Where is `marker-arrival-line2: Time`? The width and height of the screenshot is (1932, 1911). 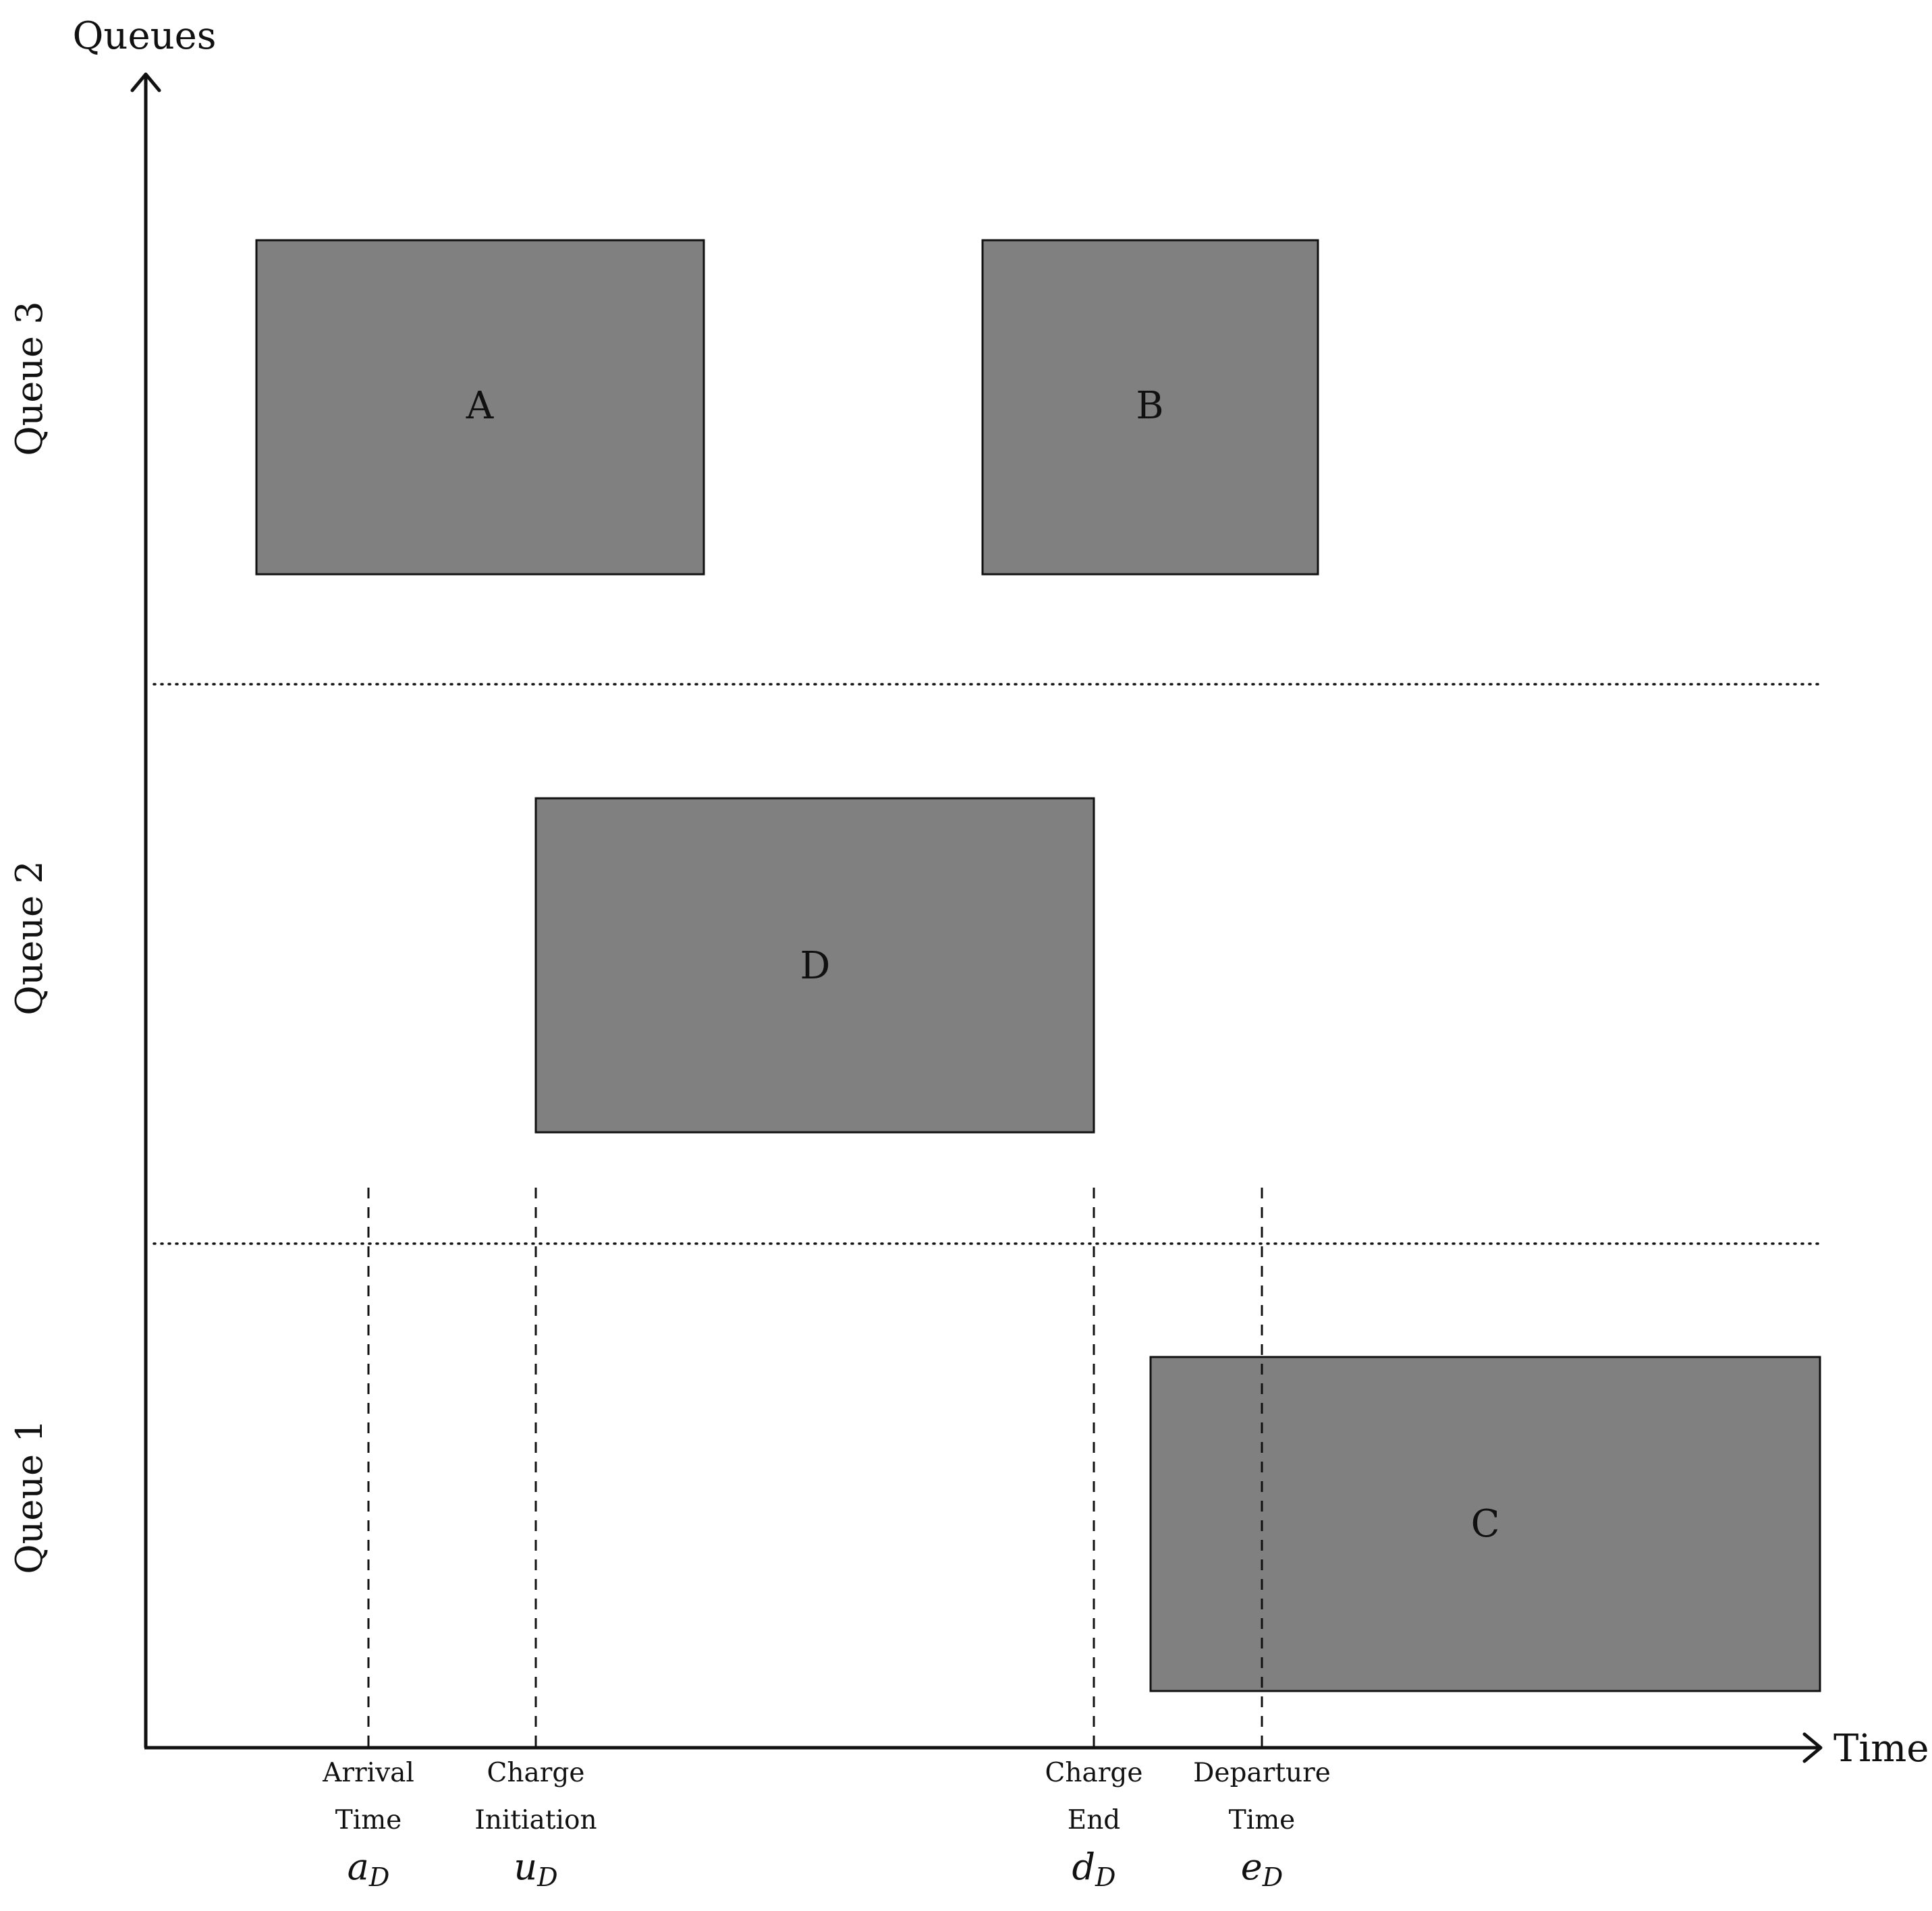 marker-arrival-line2: Time is located at coordinates (368, 1820).